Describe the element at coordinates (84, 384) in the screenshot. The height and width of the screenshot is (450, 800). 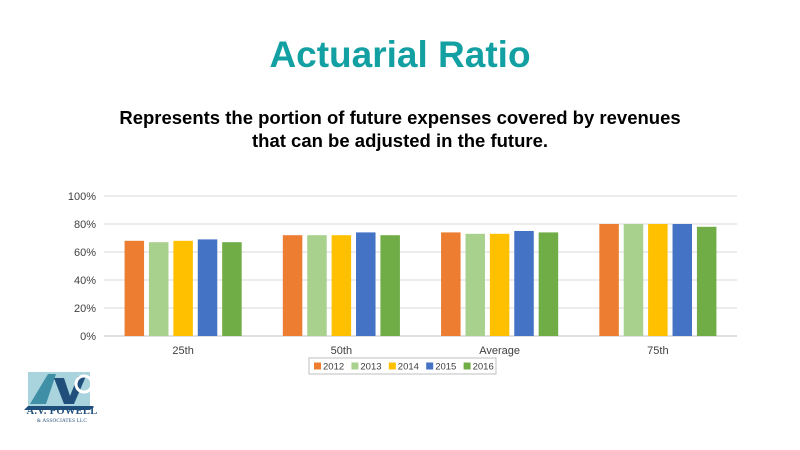
I see `logo-mark-p` at that location.